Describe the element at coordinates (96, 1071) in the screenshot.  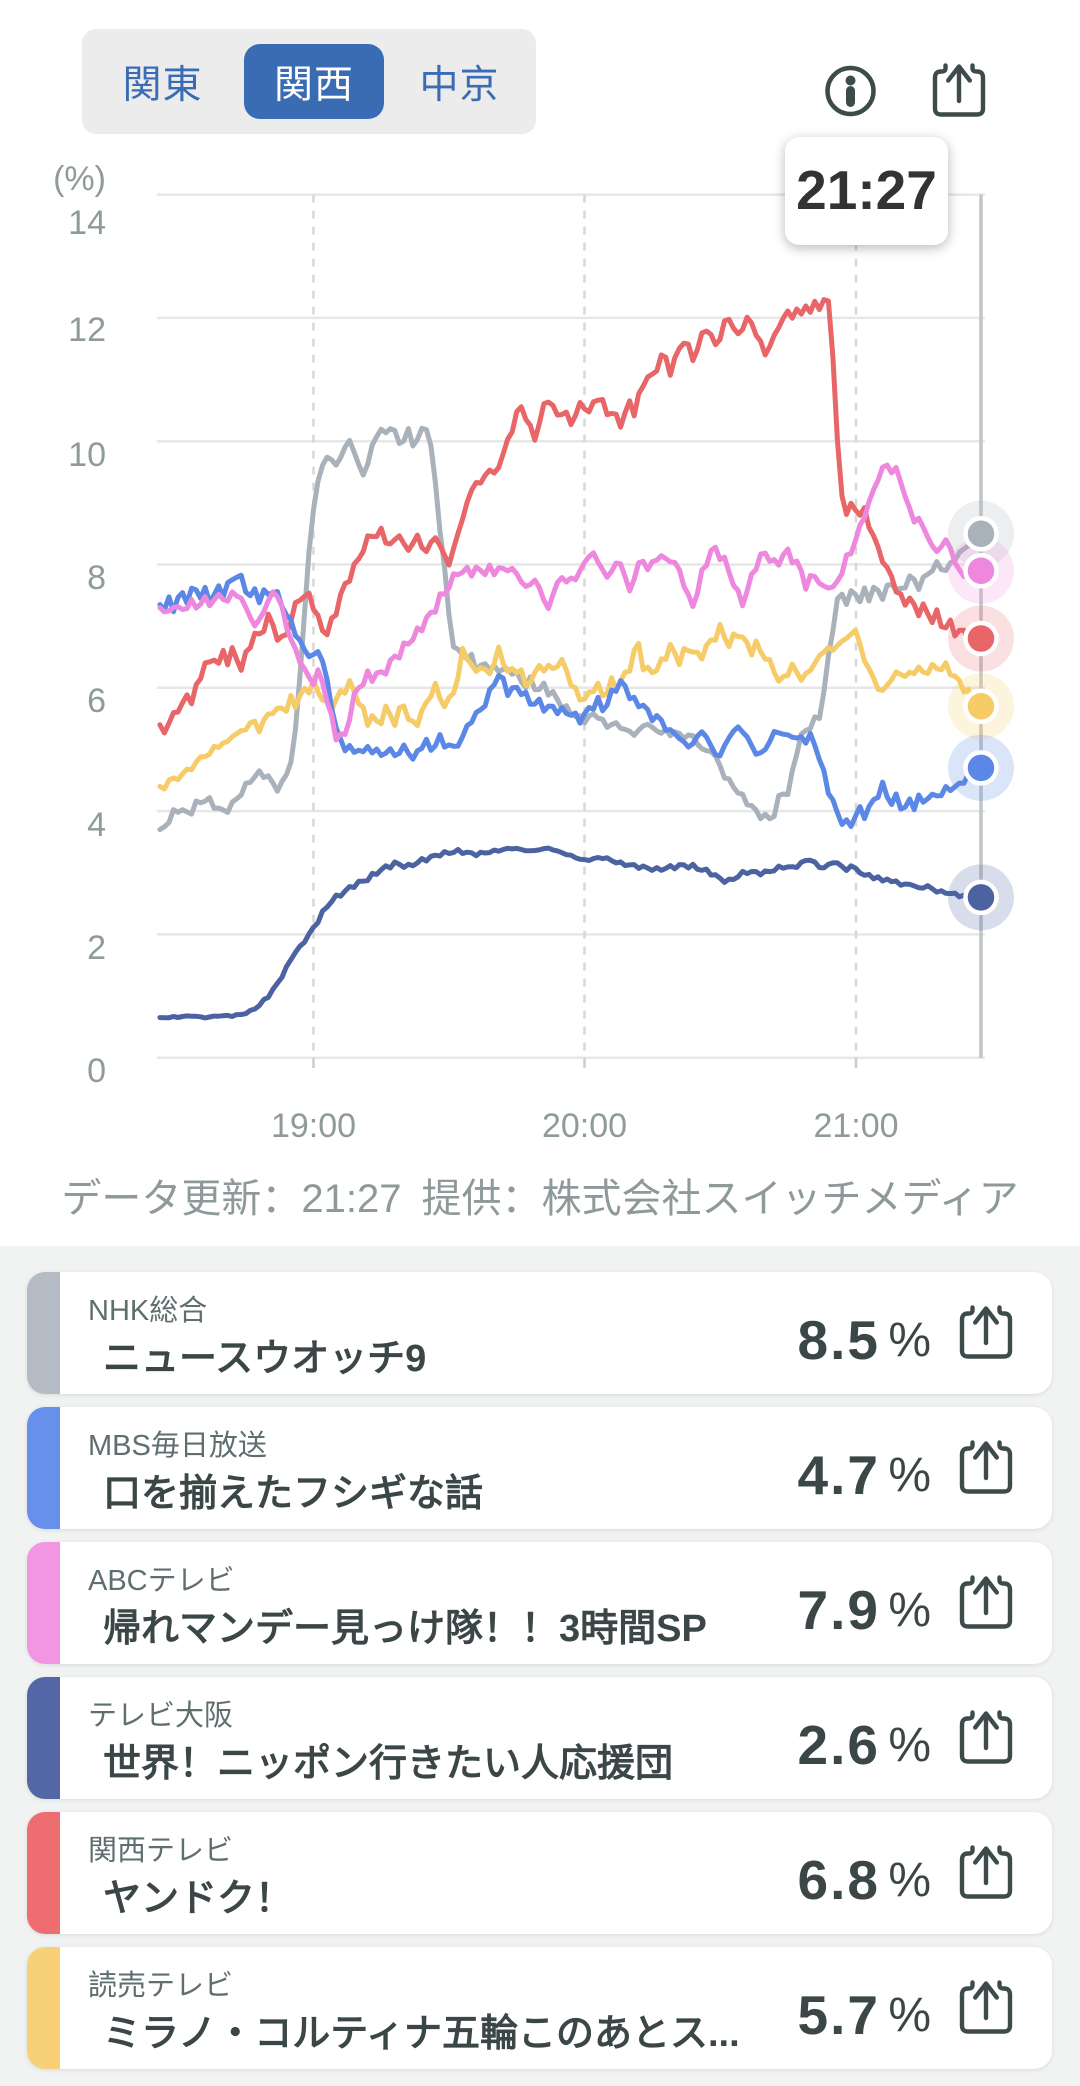
I see `svg-text: 0` at that location.